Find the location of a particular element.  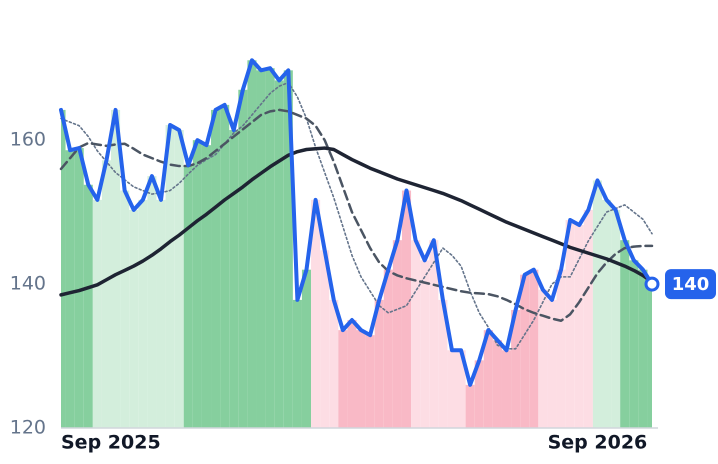

price-badge is located at coordinates (690, 284).